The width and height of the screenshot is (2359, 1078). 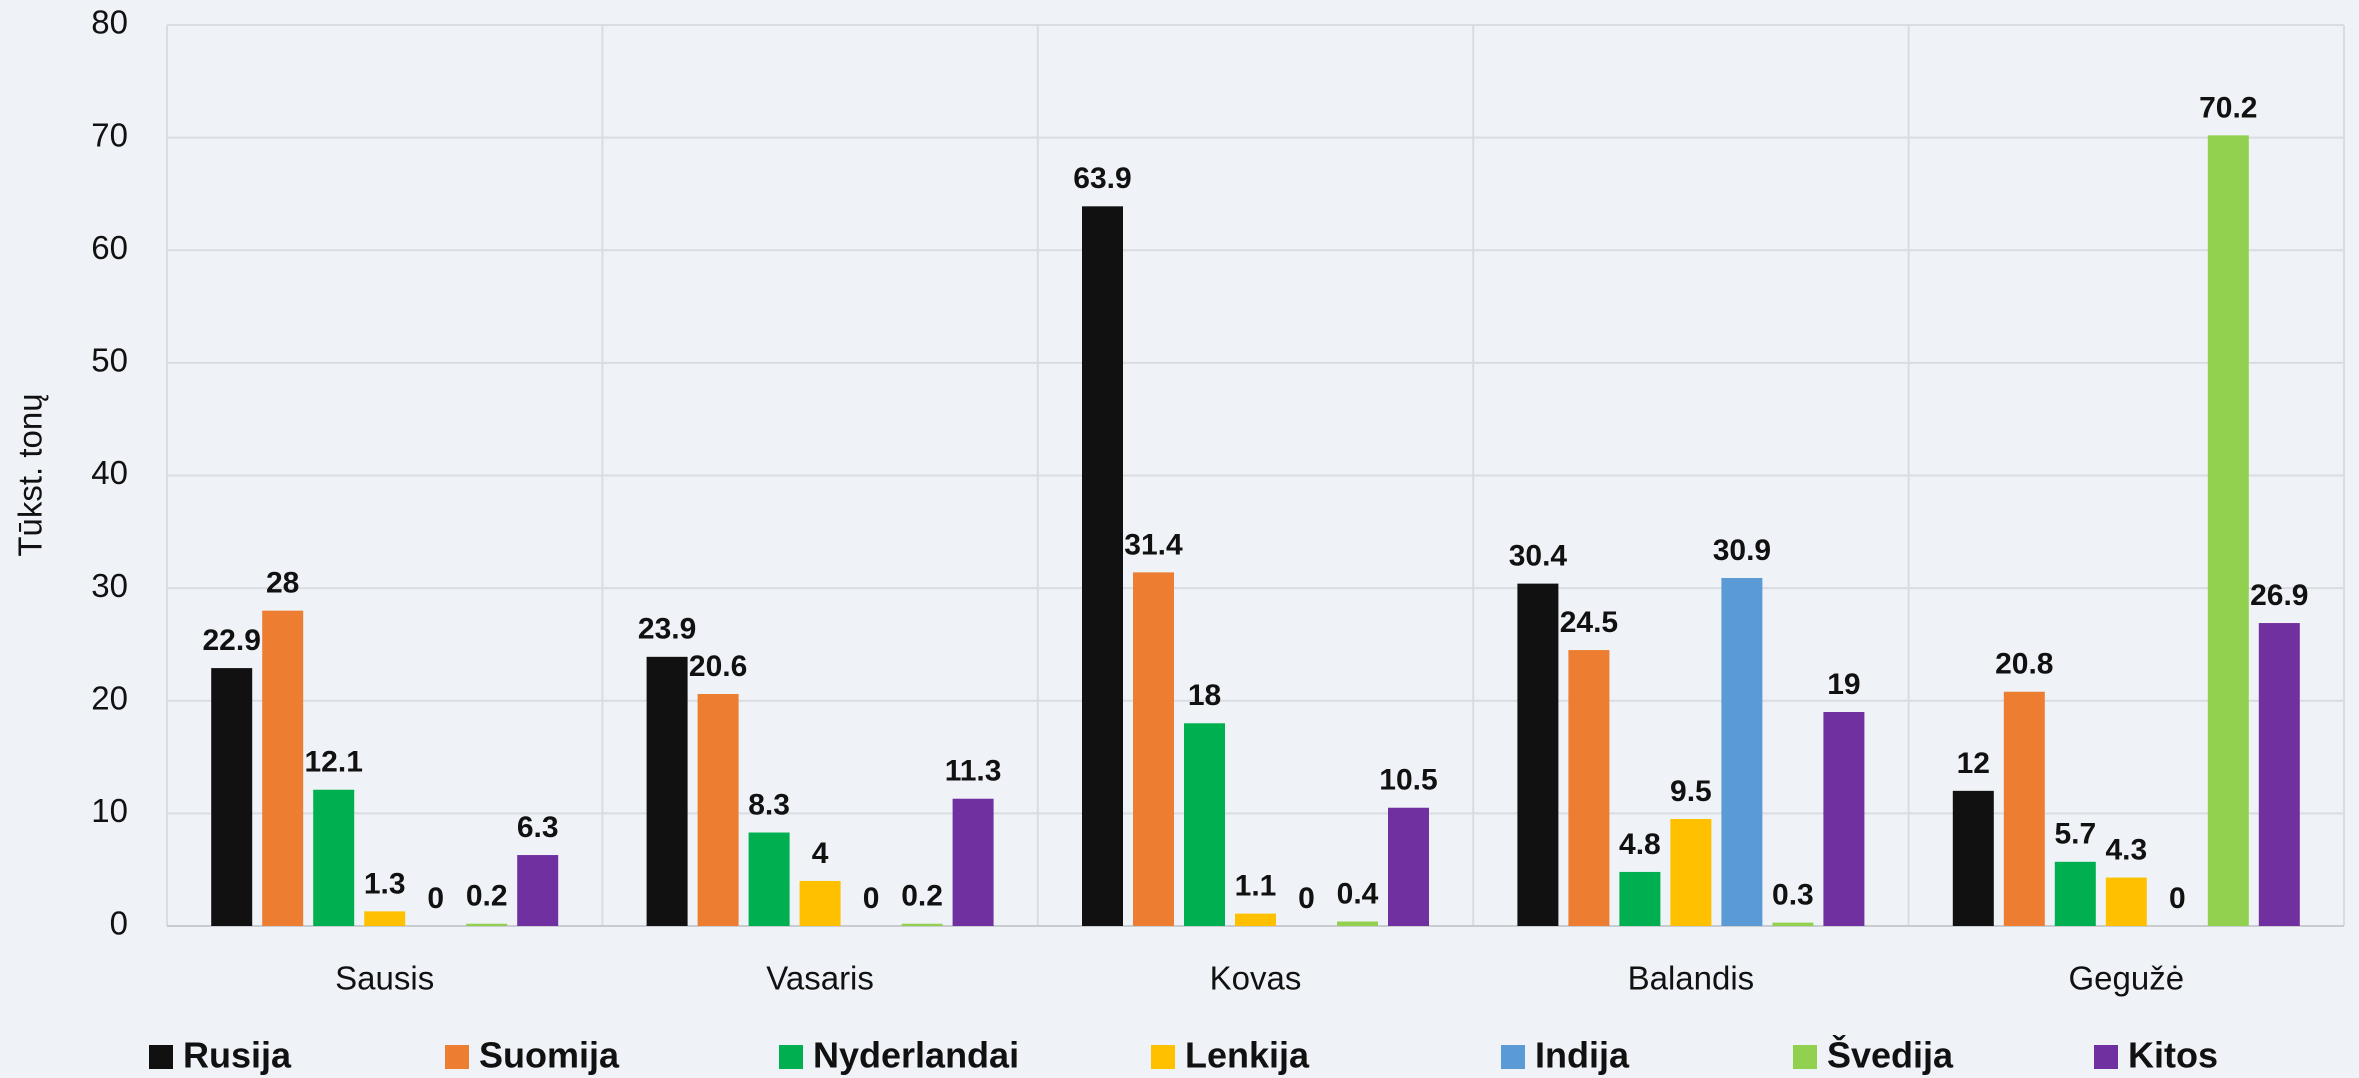 I want to click on value-label: 4.3, so click(x=2126, y=849).